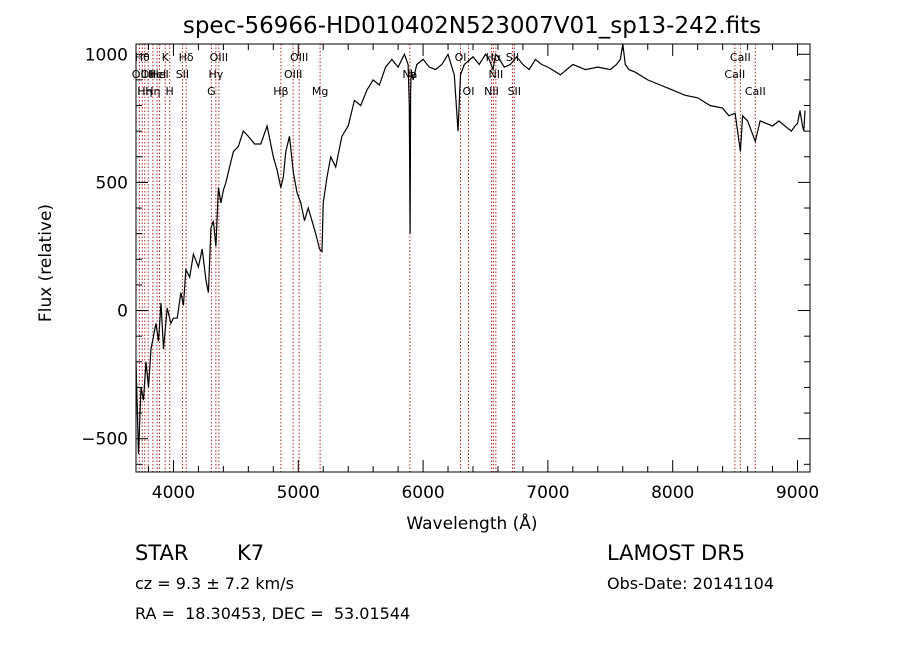 This screenshot has width=900, height=649. What do you see at coordinates (672, 493) in the screenshot?
I see `x-tick-label: 8000` at bounding box center [672, 493].